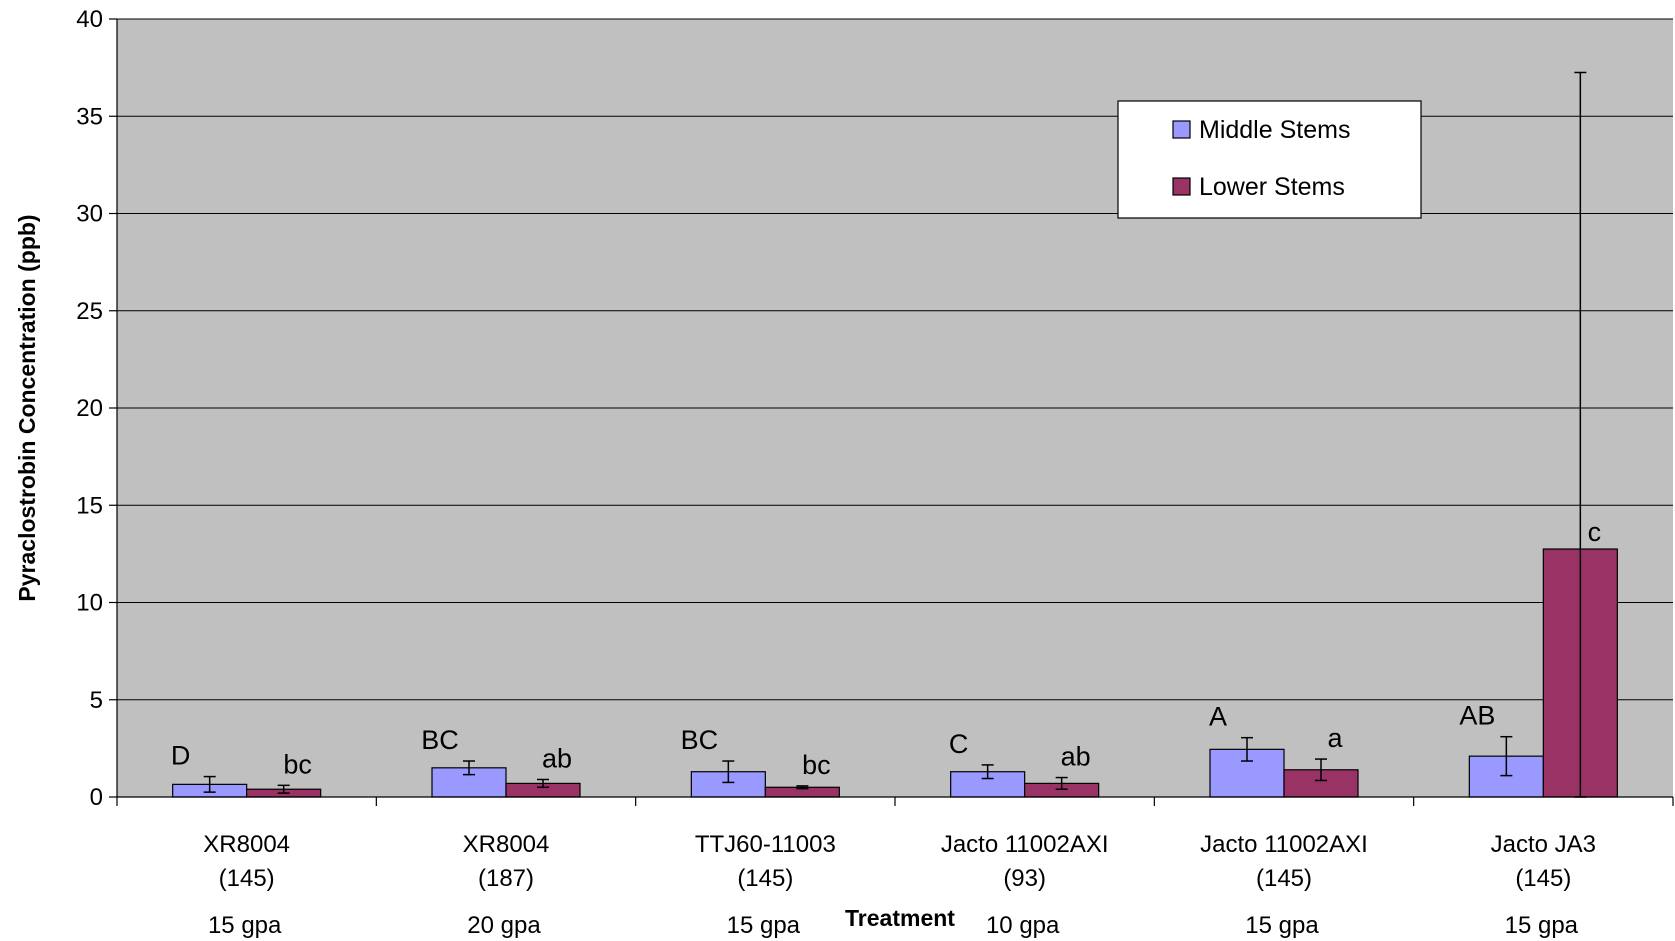 This screenshot has height=941, width=1675. What do you see at coordinates (1335, 738) in the screenshot?
I see `significance-label: a` at bounding box center [1335, 738].